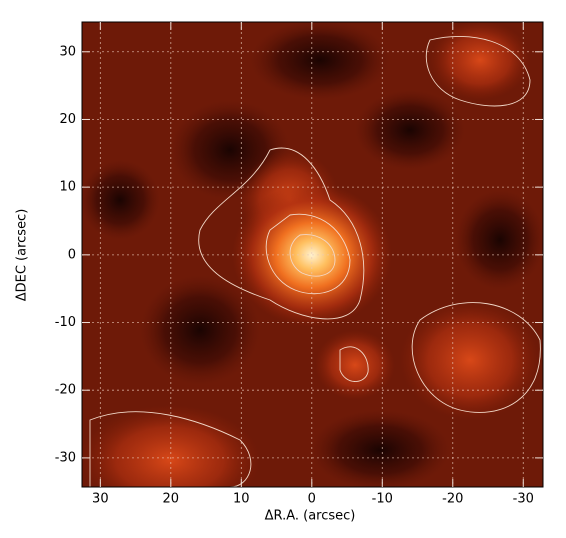 The width and height of the screenshot is (566, 538). What do you see at coordinates (310, 516) in the screenshot?
I see `x-axis-label: ΔR.A. (arcsec)` at bounding box center [310, 516].